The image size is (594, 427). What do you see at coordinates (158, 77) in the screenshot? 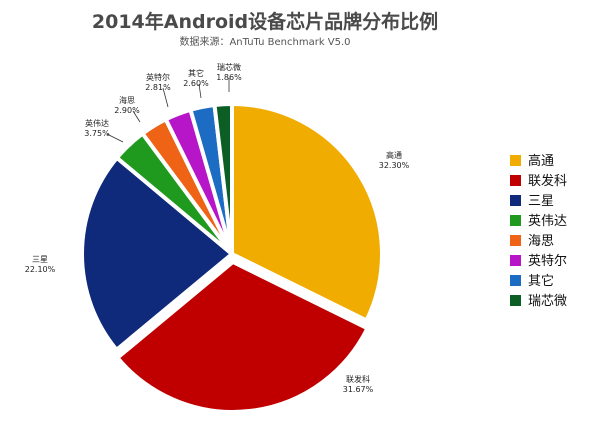
I see `slice-name-label: 英特尔` at bounding box center [158, 77].